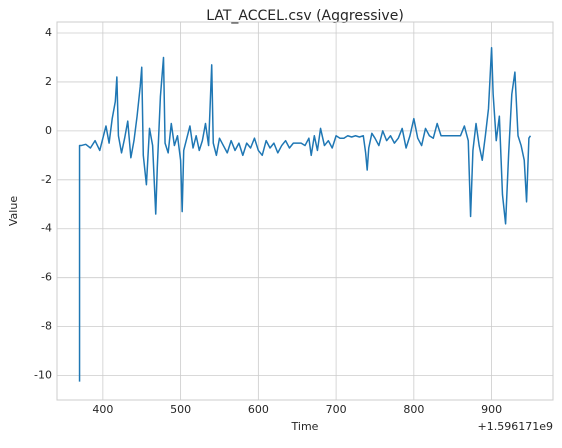 The width and height of the screenshot is (562, 448). Describe the element at coordinates (46, 326) in the screenshot. I see `y-tick-label: -8` at that location.